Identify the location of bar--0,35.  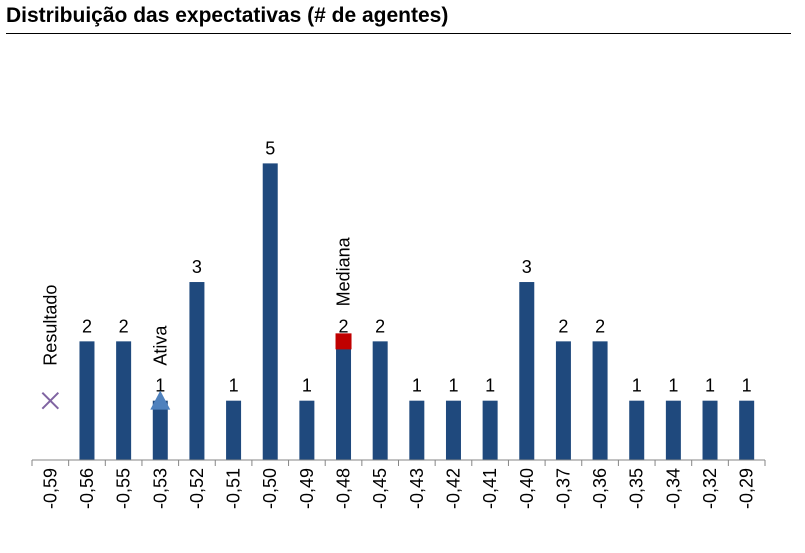
(637, 430).